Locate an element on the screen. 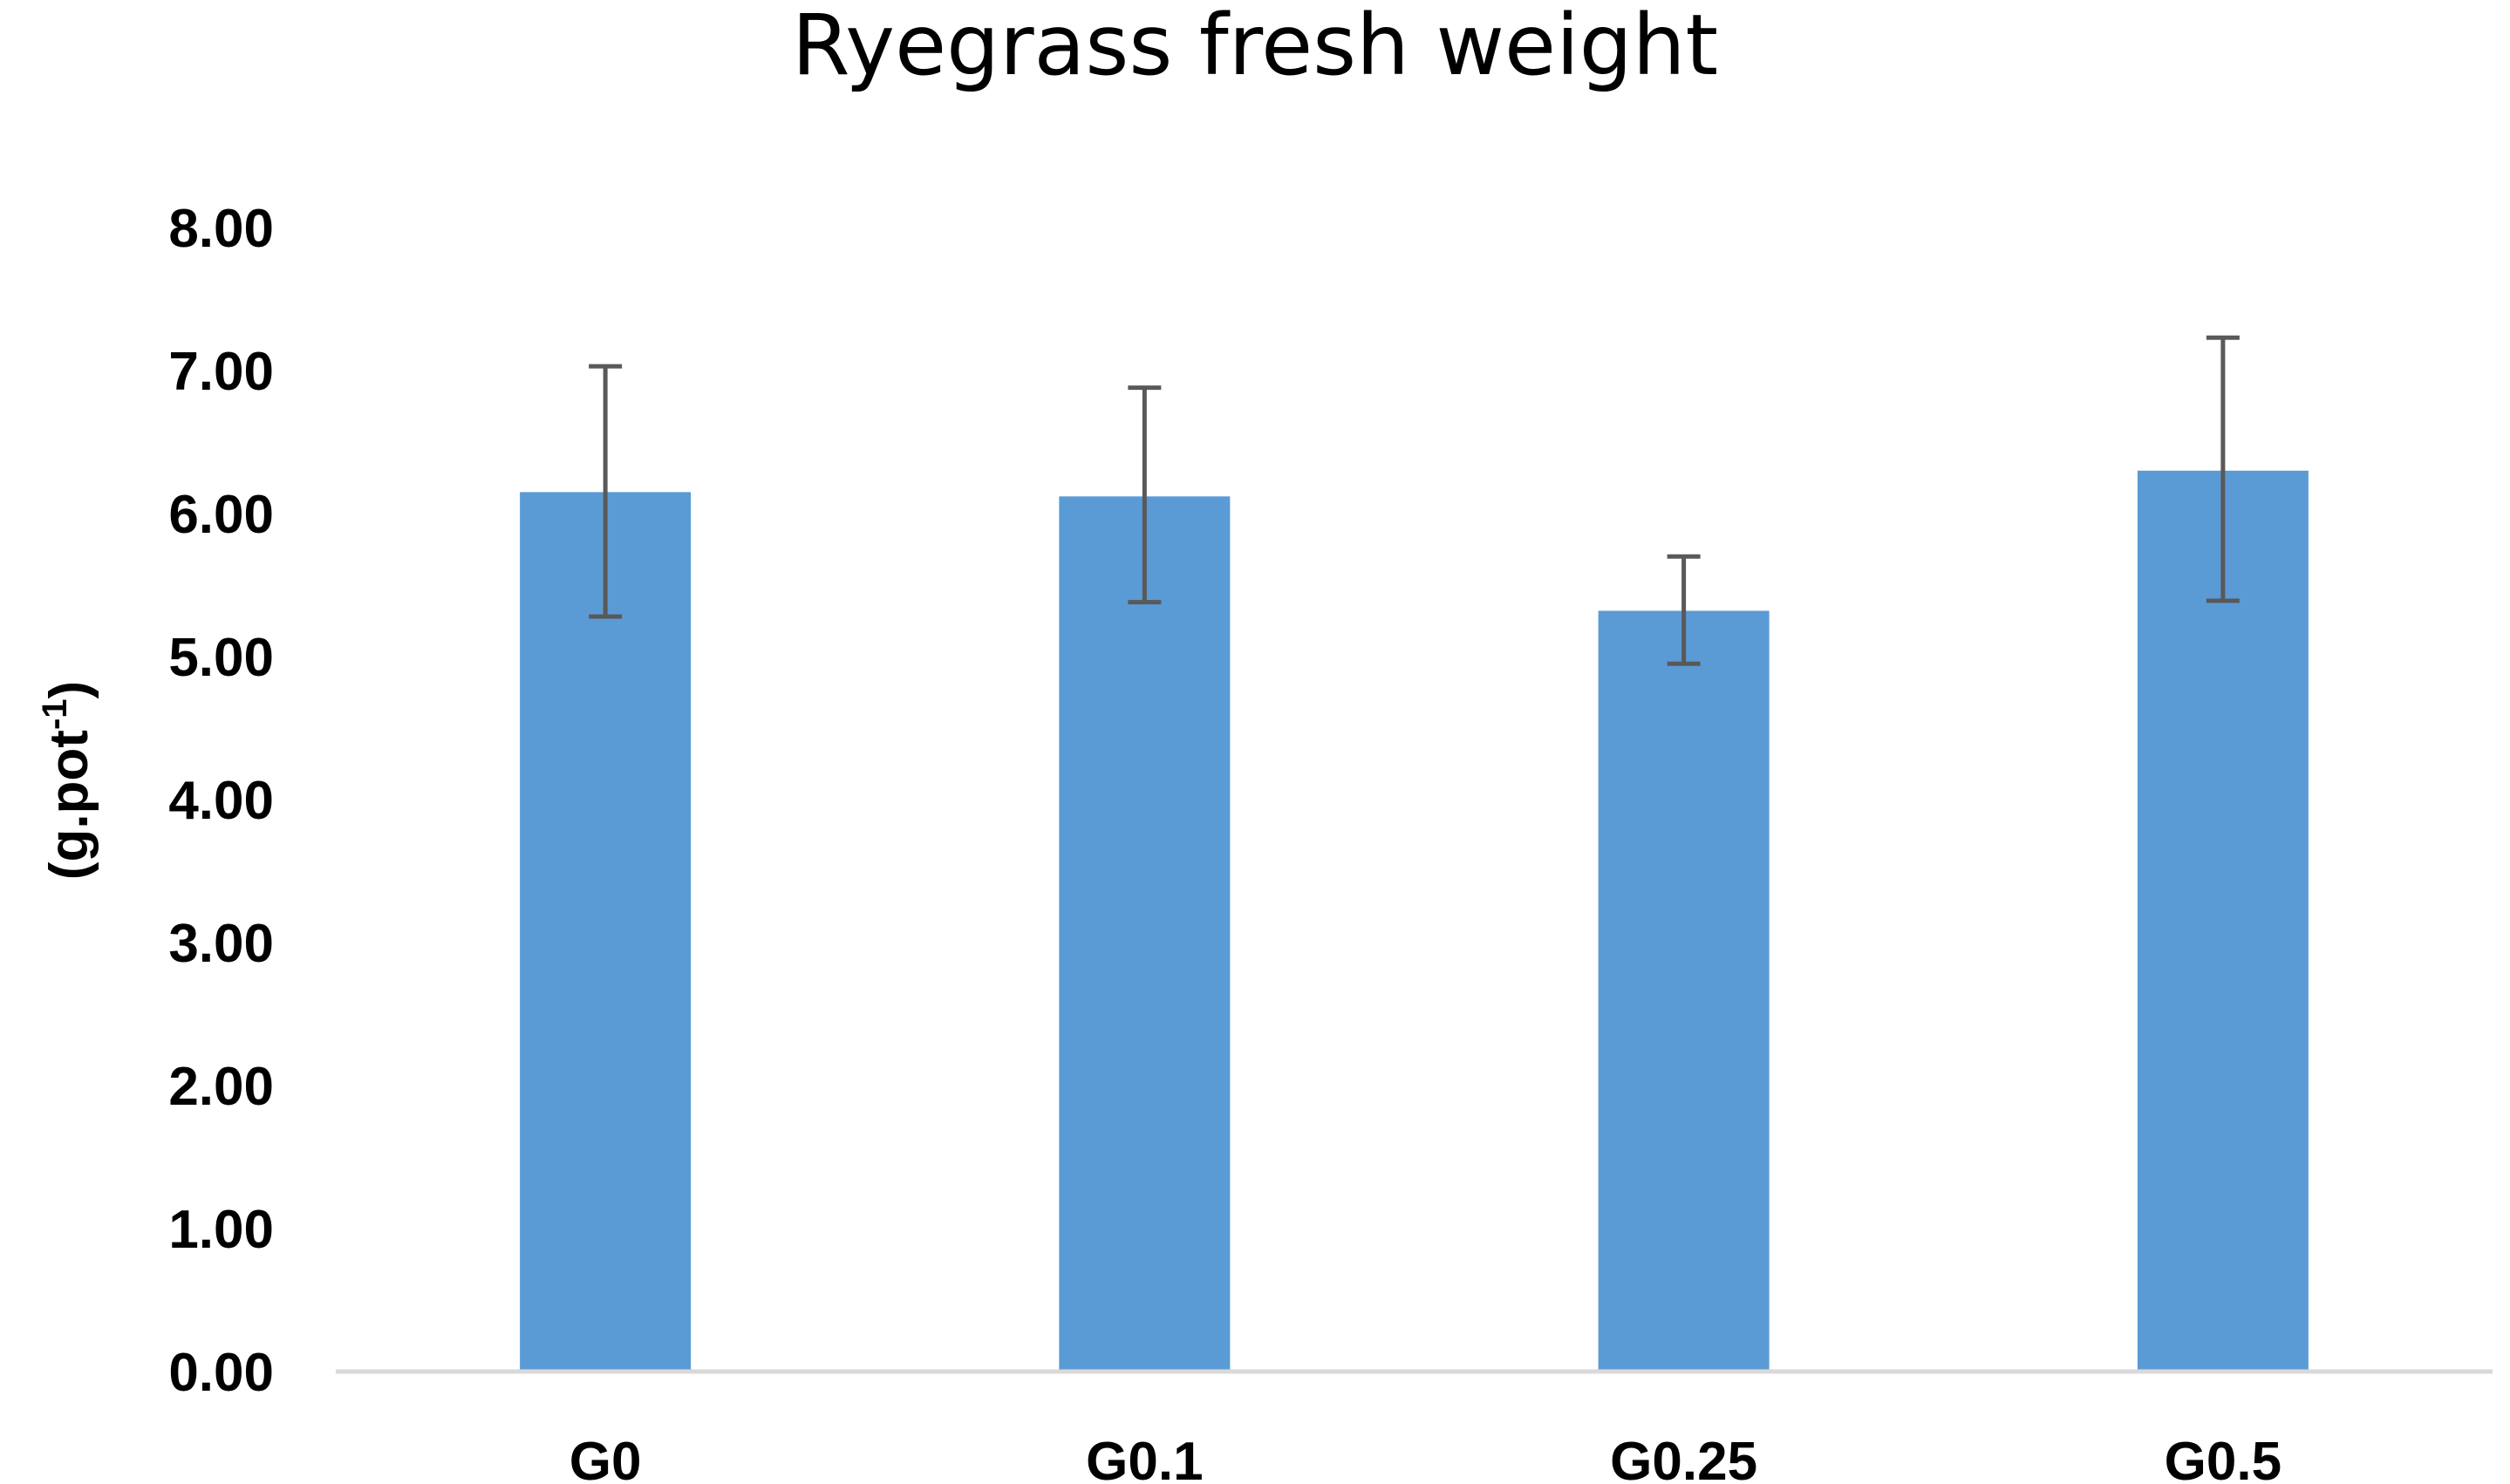  y-axis-label: (g.pot-1) is located at coordinates (67, 780).